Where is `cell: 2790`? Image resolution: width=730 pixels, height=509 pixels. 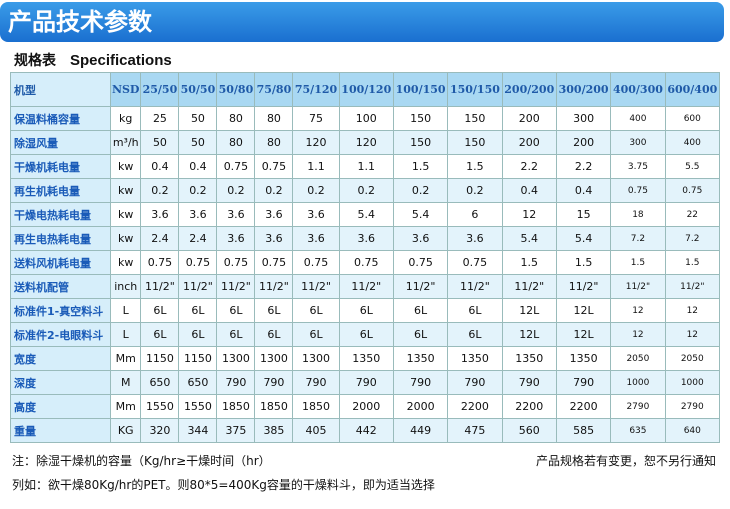 cell: 2790 is located at coordinates (692, 406).